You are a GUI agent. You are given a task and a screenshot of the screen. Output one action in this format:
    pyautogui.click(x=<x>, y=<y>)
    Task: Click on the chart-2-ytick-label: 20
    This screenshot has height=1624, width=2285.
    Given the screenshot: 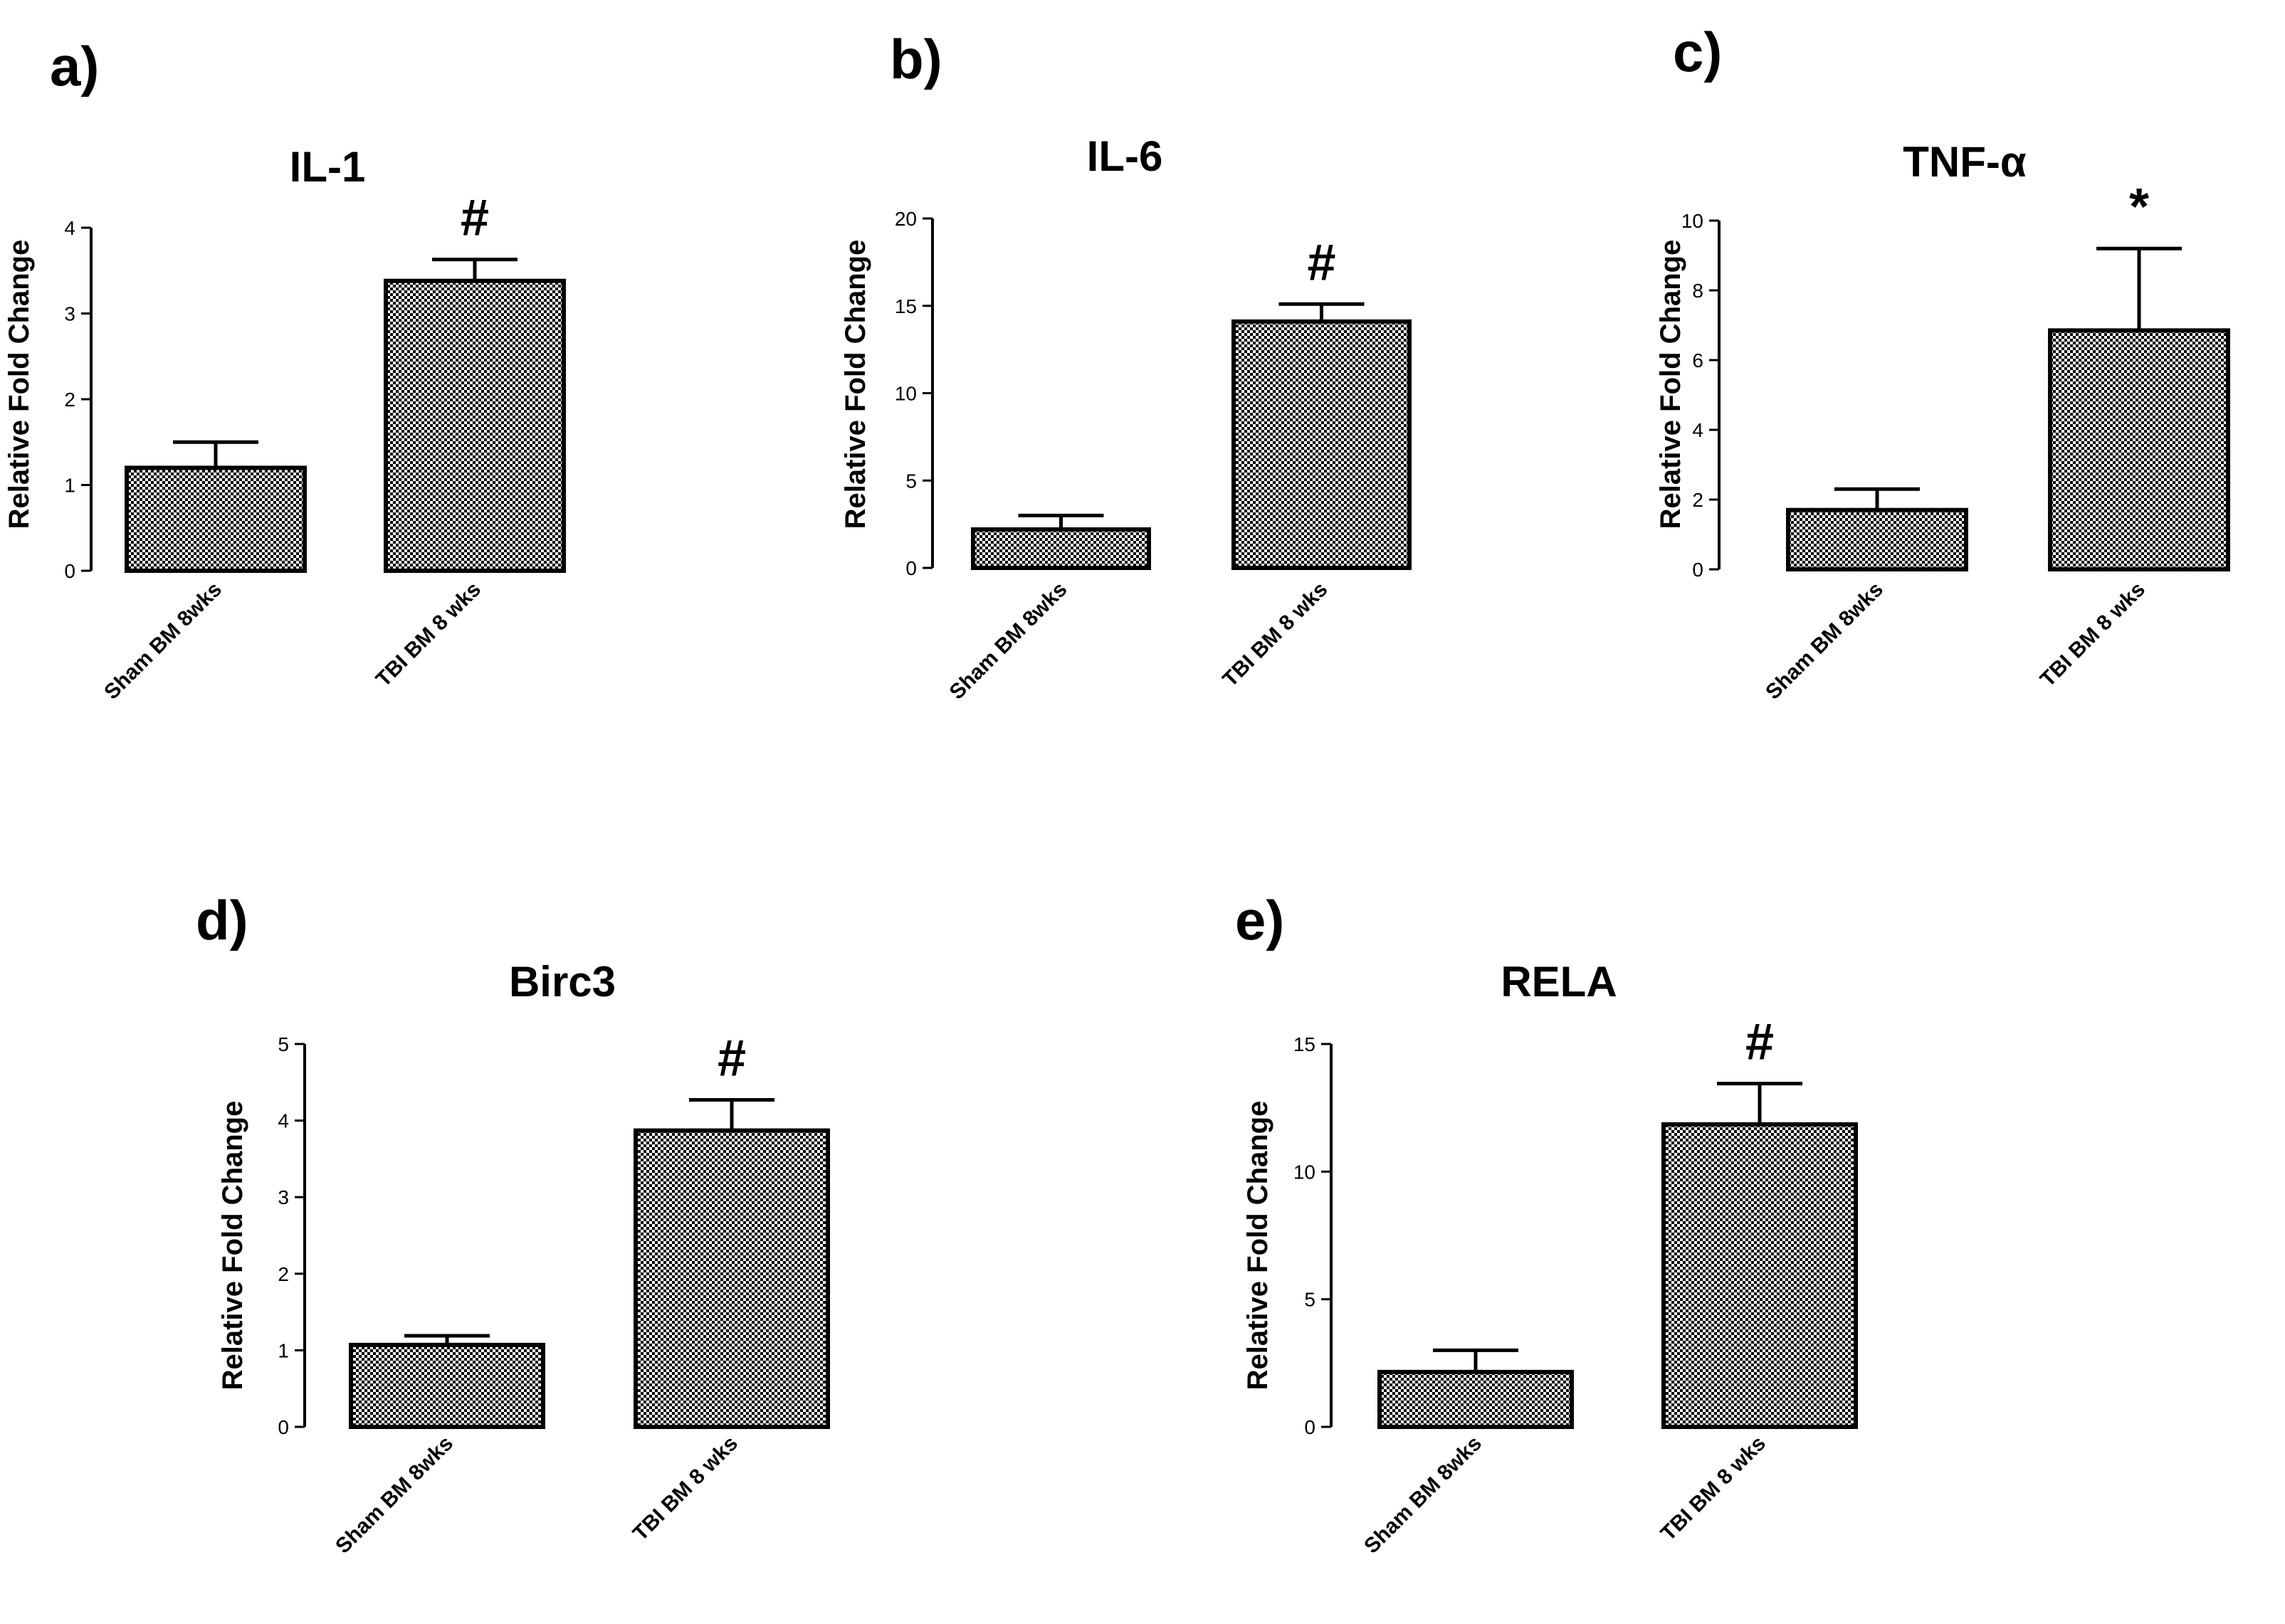 What is the action you would take?
    pyautogui.click(x=906, y=219)
    